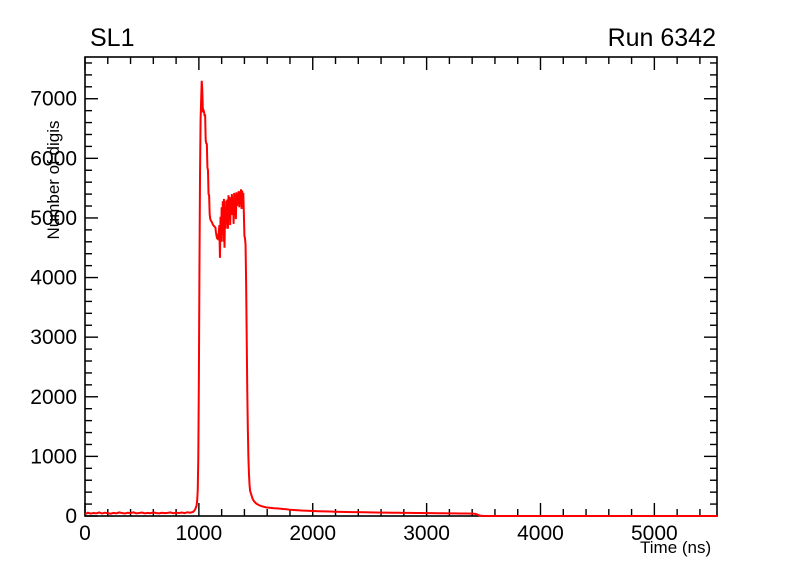  Describe the element at coordinates (199, 533) in the screenshot. I see `x-tick-label: 1000` at that location.